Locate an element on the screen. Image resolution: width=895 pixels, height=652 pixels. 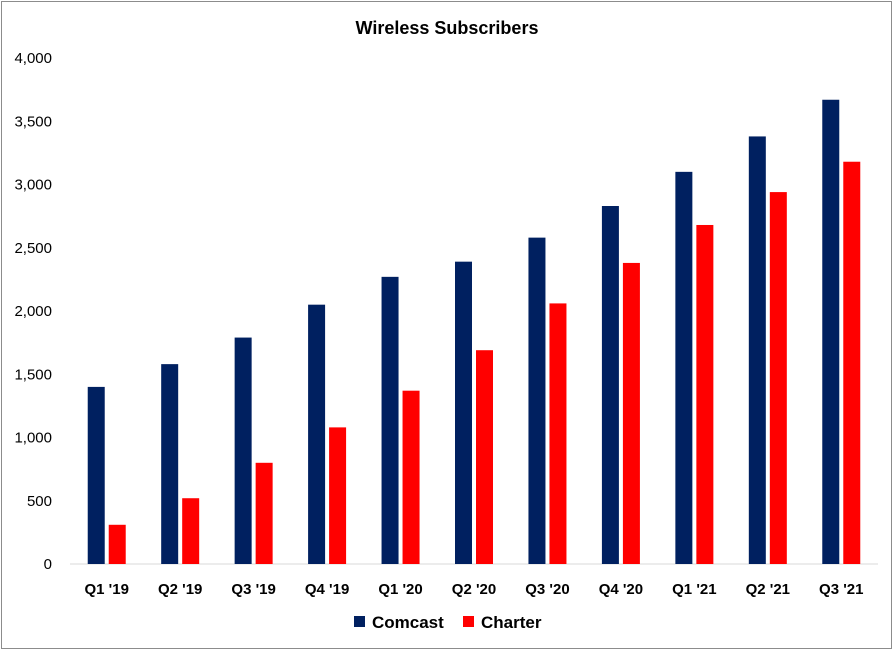
y-tick-label: 3,000 is located at coordinates (33, 185).